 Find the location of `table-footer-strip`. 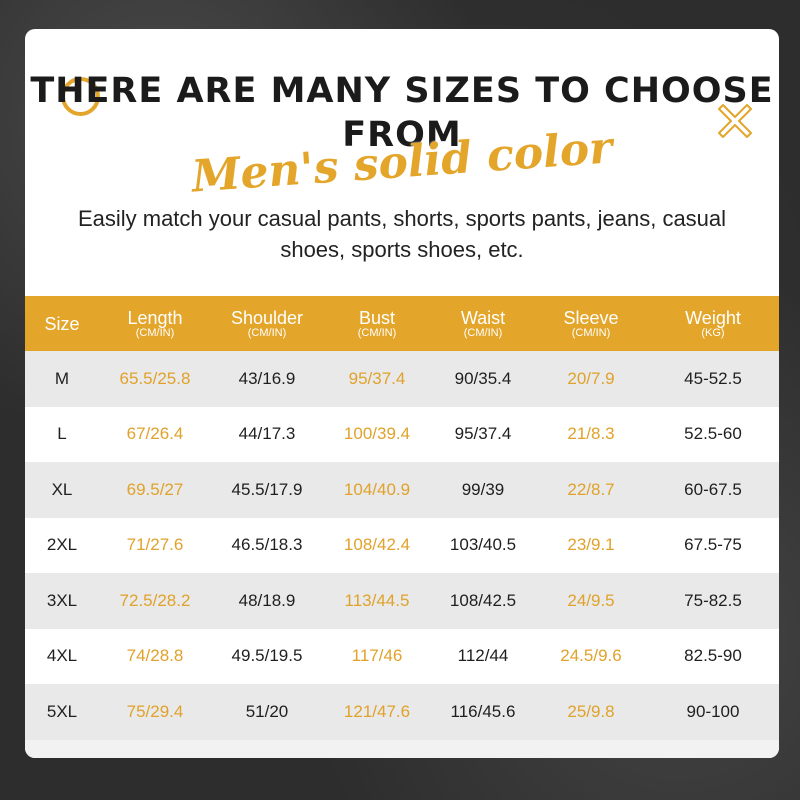

table-footer-strip is located at coordinates (402, 749).